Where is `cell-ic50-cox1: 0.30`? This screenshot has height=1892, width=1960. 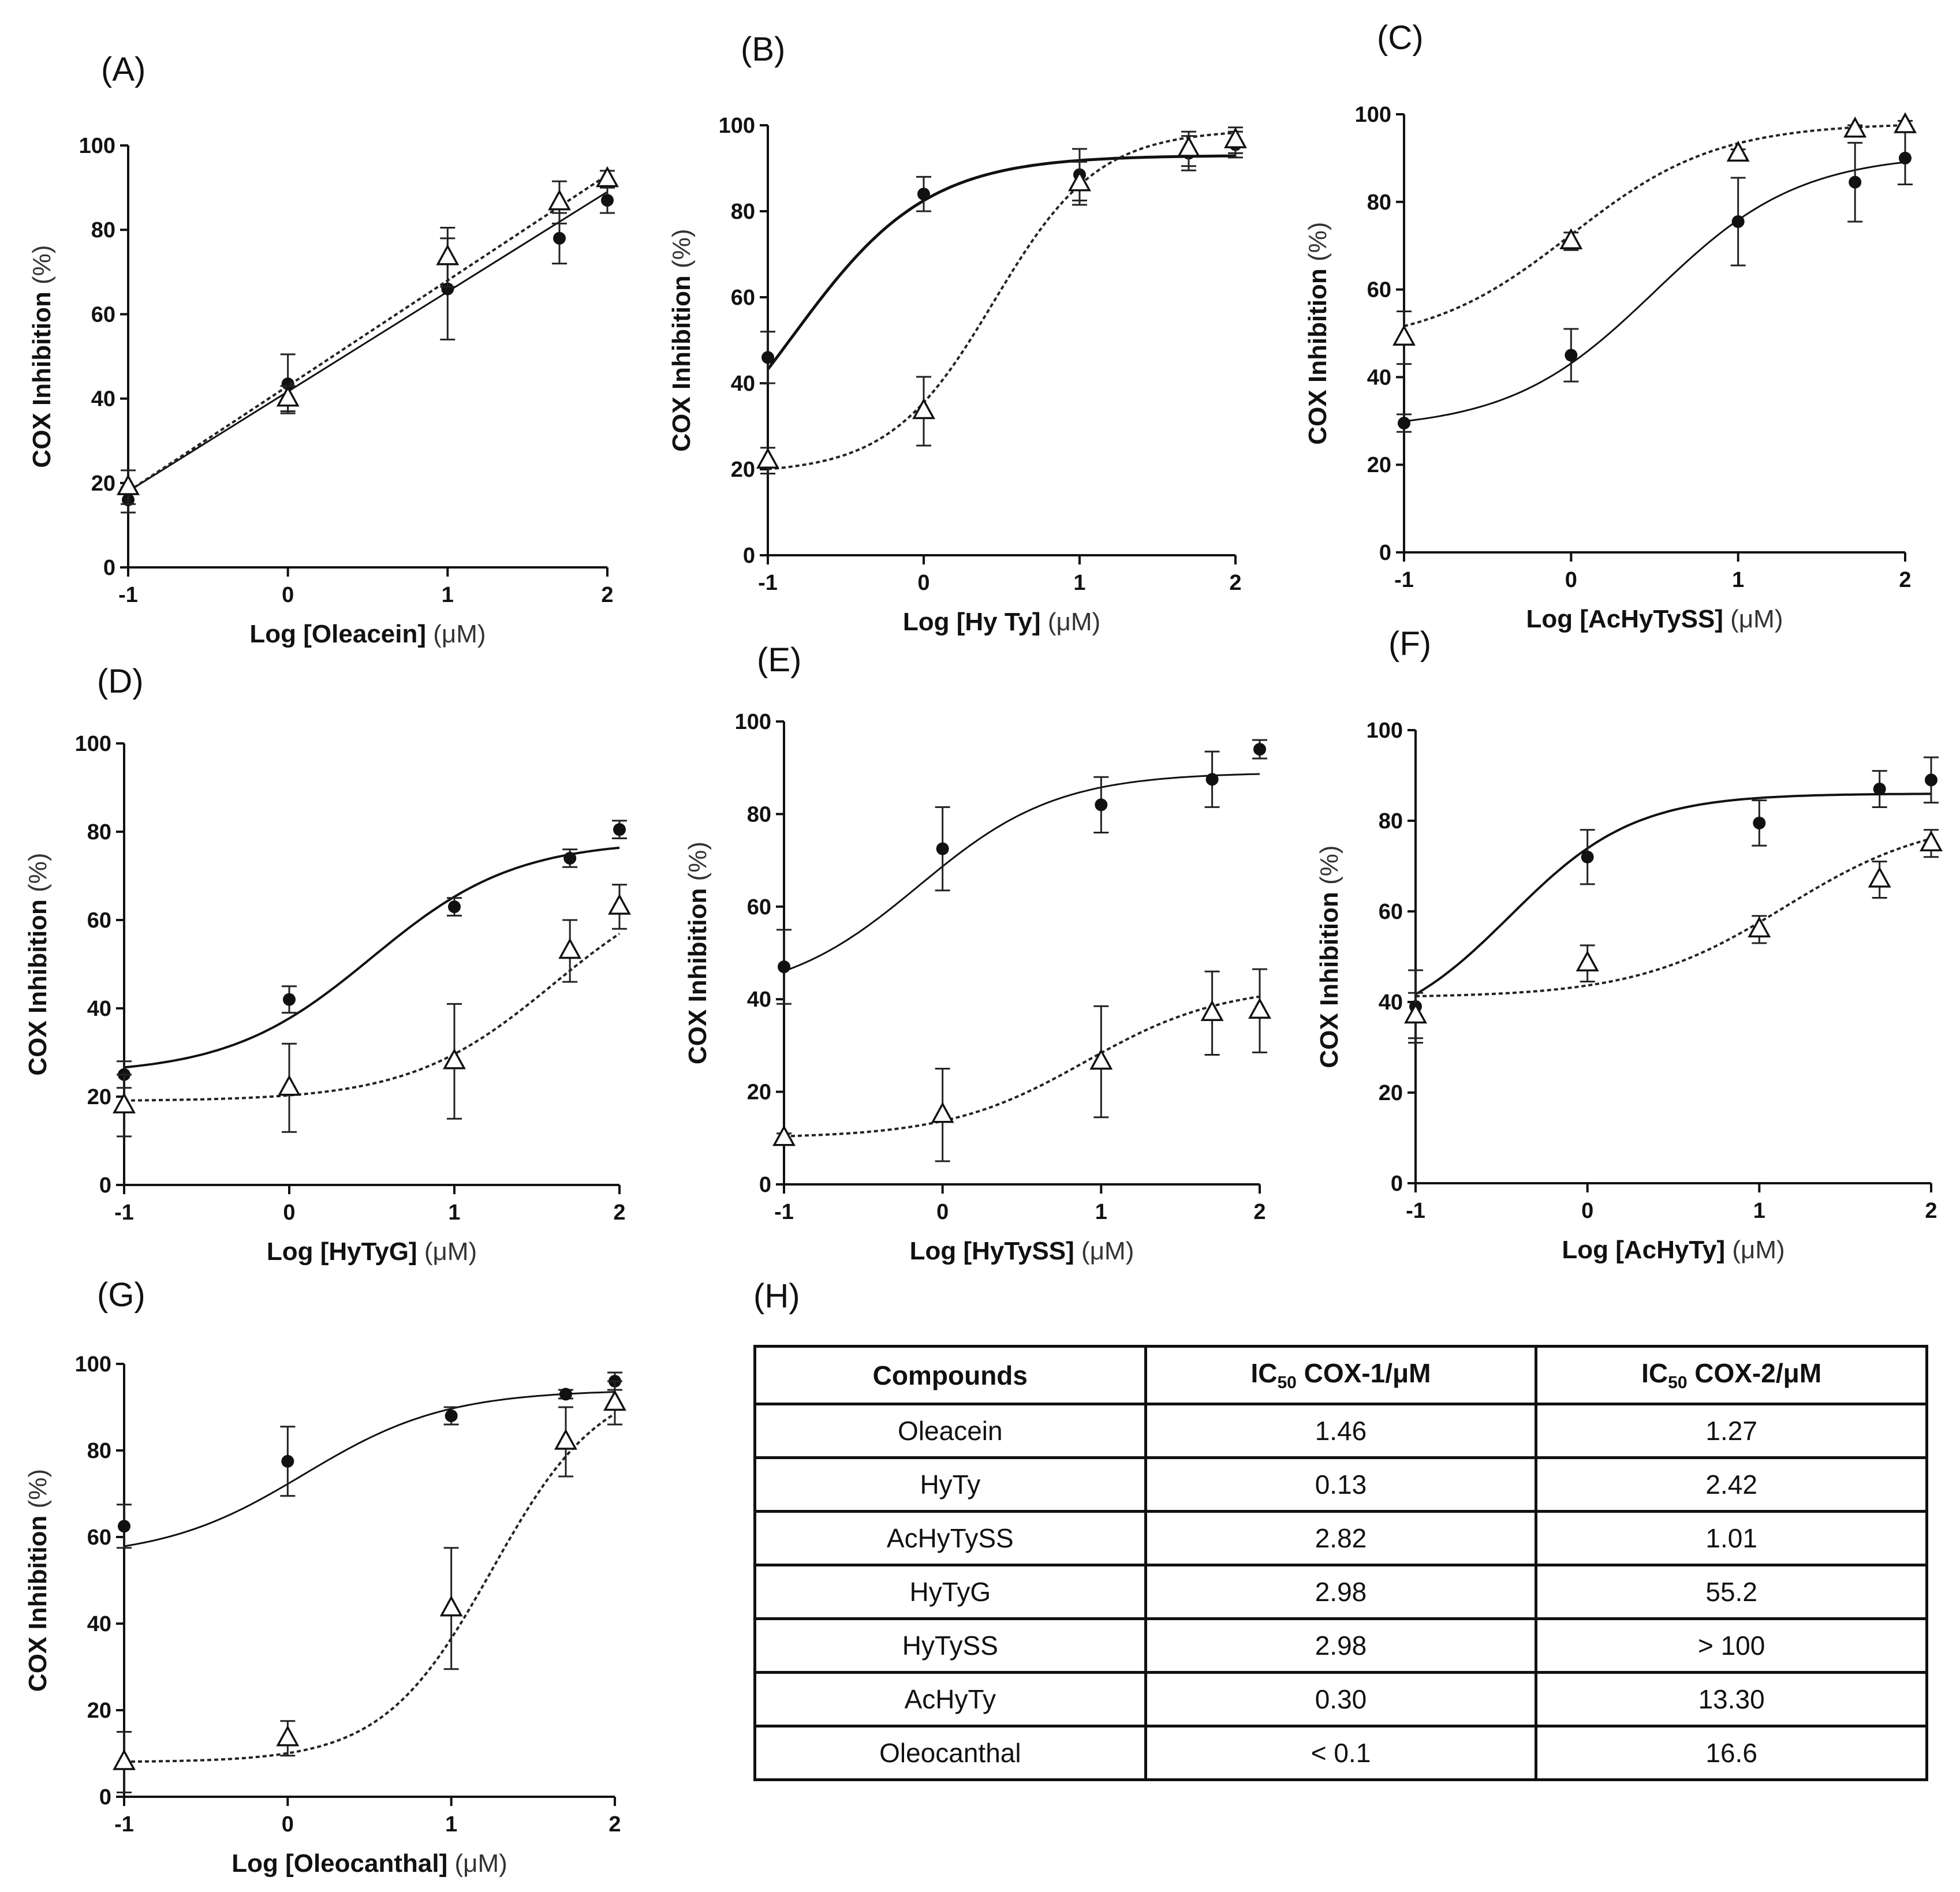 cell-ic50-cox1: 0.30 is located at coordinates (1341, 1700).